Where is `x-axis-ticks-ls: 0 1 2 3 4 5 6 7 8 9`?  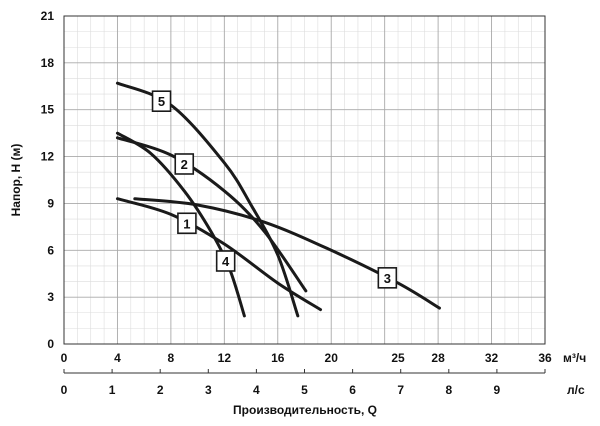 x-axis-ticks-ls: 0 1 2 3 4 5 6 7 8 9 is located at coordinates (303, 383).